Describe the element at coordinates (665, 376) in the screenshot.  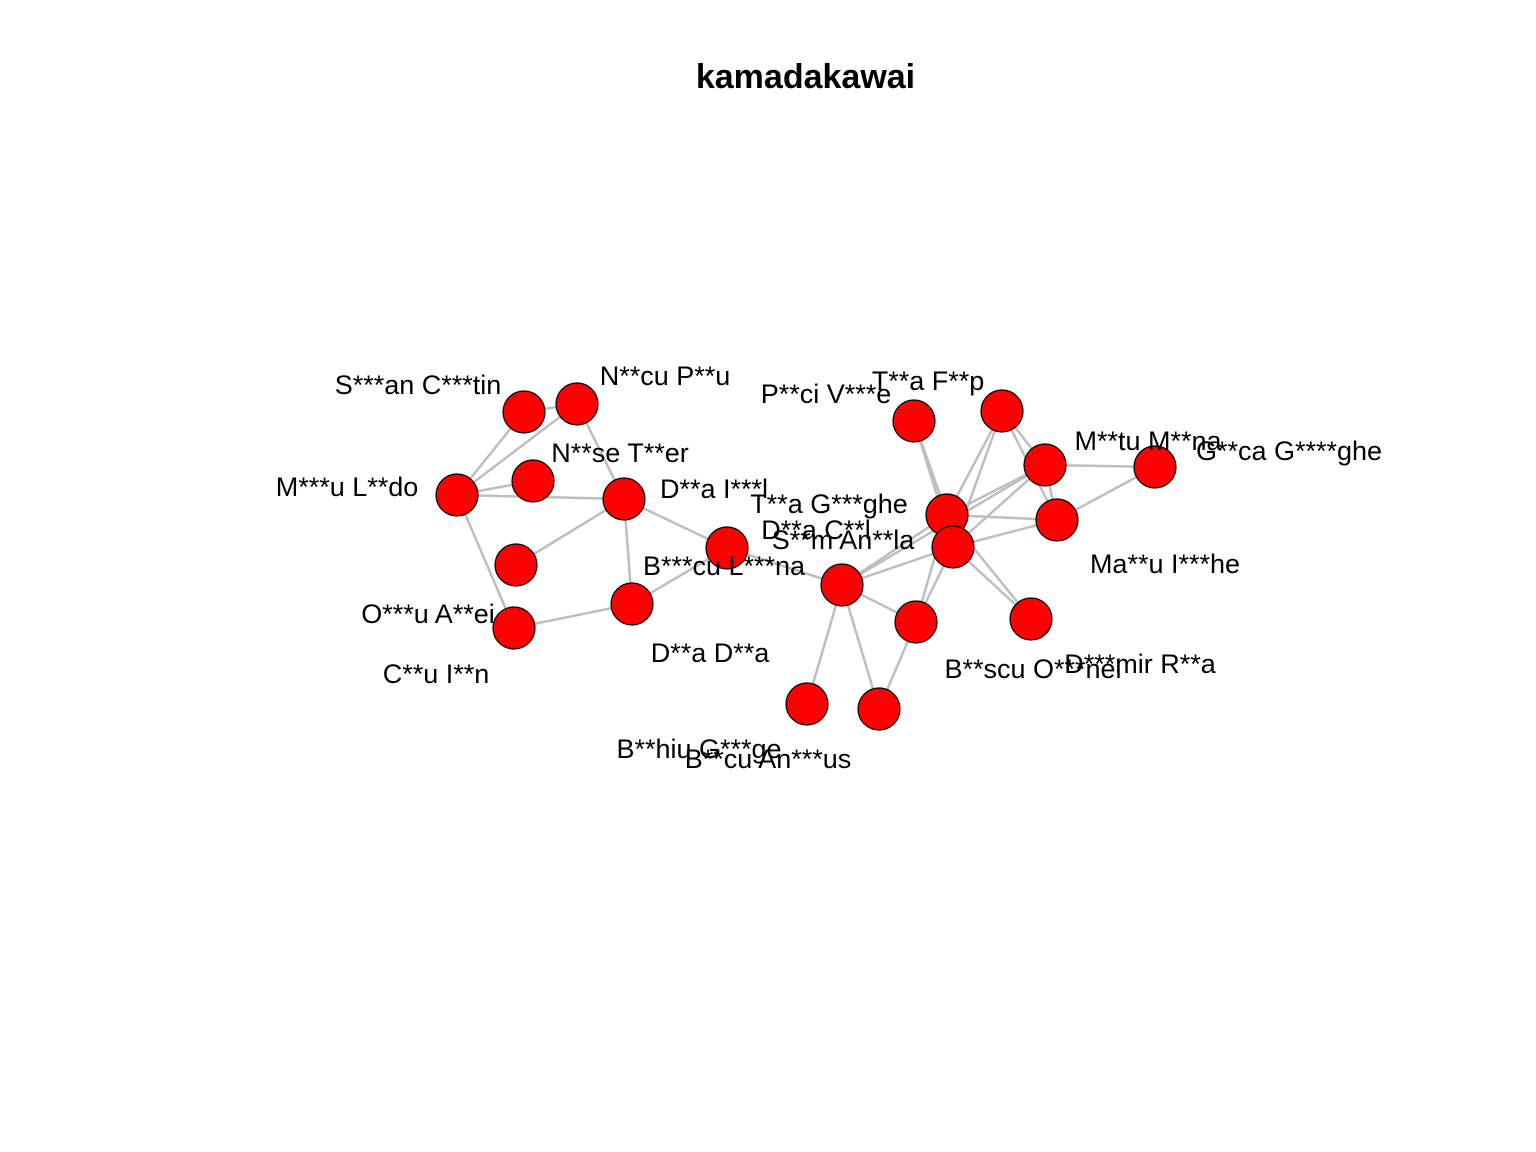
I see `node-label-n2: N**cu P**u` at that location.